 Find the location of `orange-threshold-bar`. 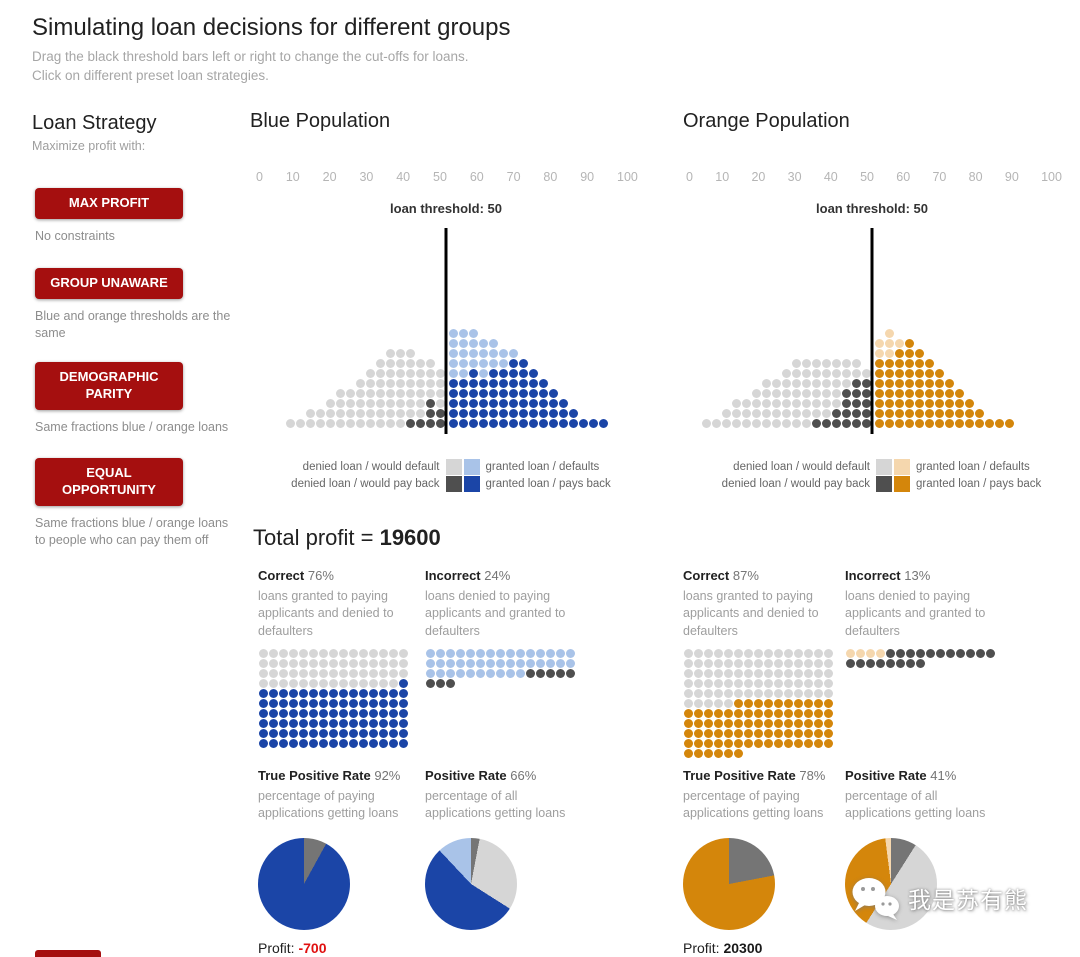

orange-threshold-bar is located at coordinates (872, 331).